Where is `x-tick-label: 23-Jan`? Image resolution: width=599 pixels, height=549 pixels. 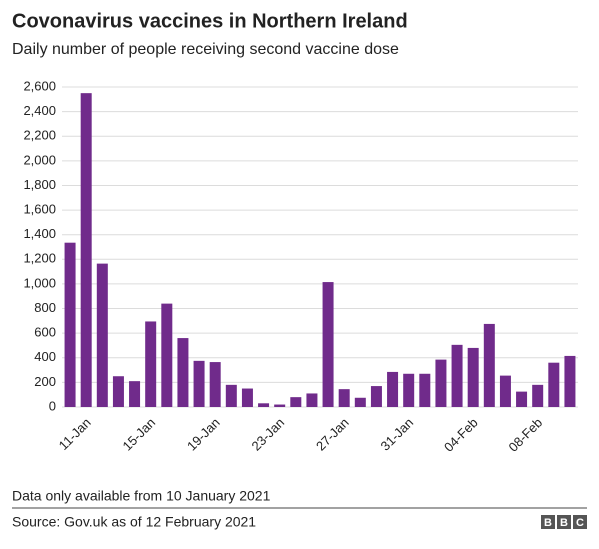
x-tick-label: 23-Jan is located at coordinates (268, 434).